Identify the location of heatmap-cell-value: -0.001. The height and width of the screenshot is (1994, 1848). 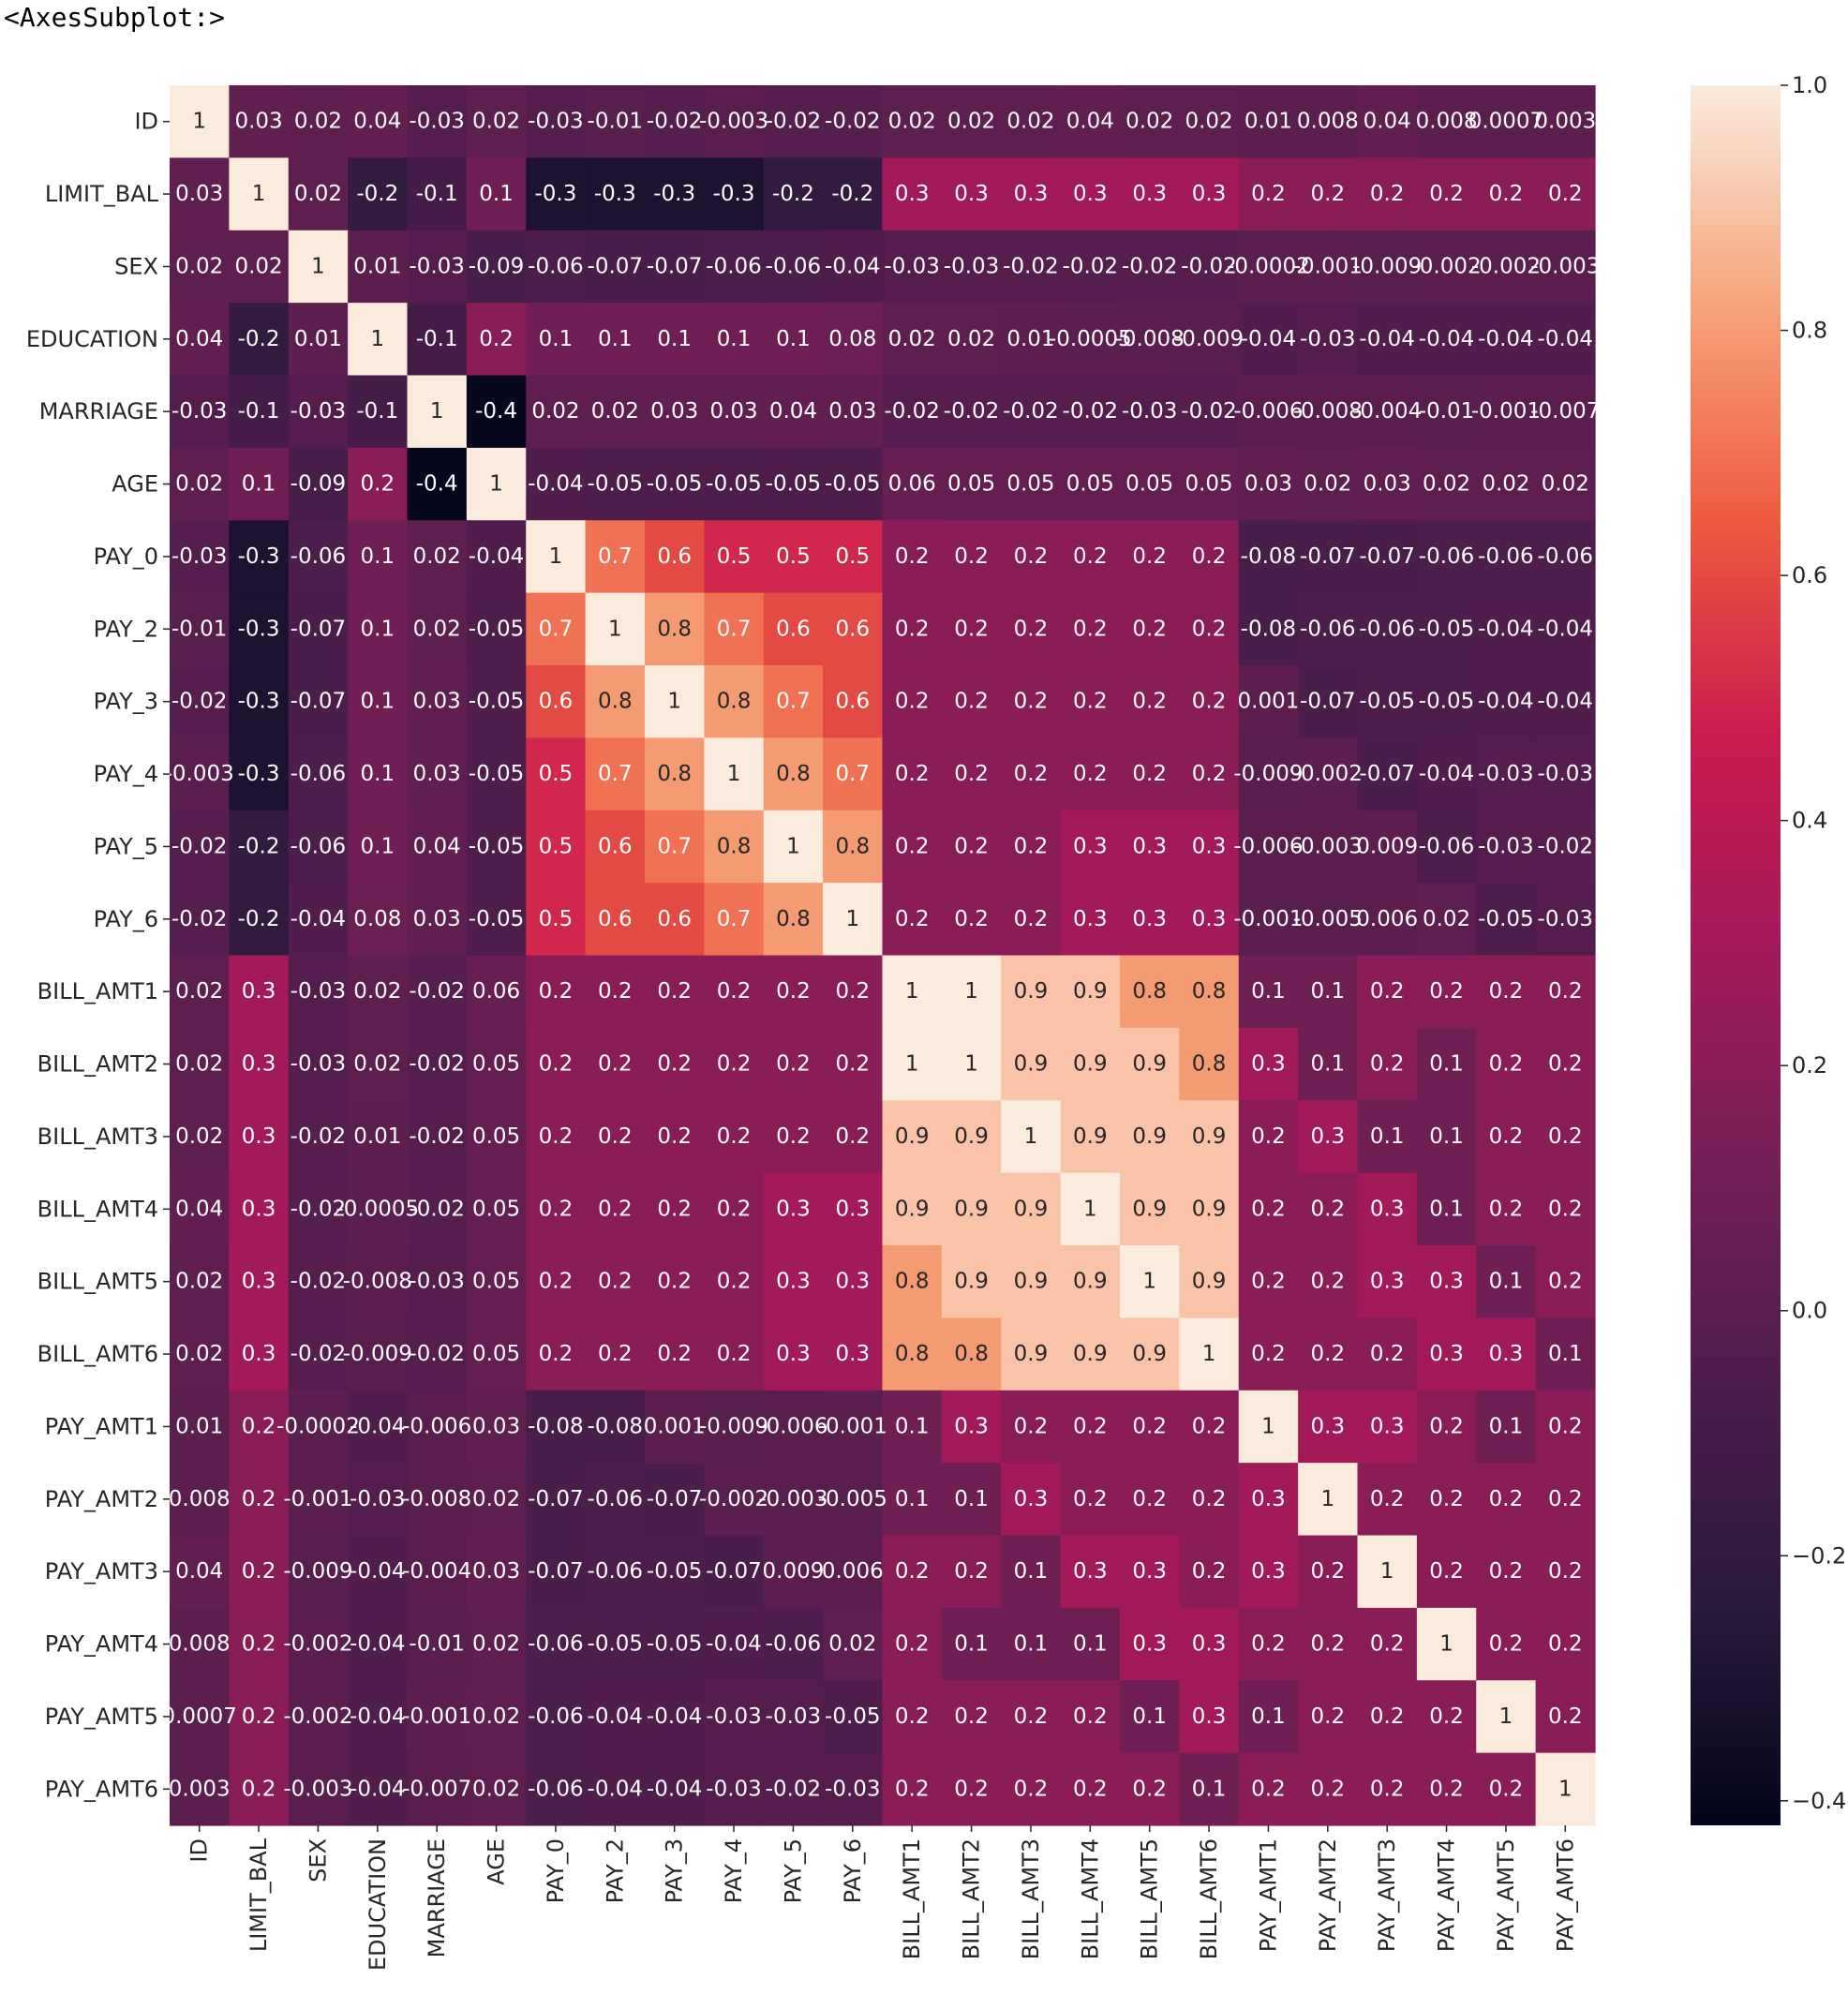
(1506, 411).